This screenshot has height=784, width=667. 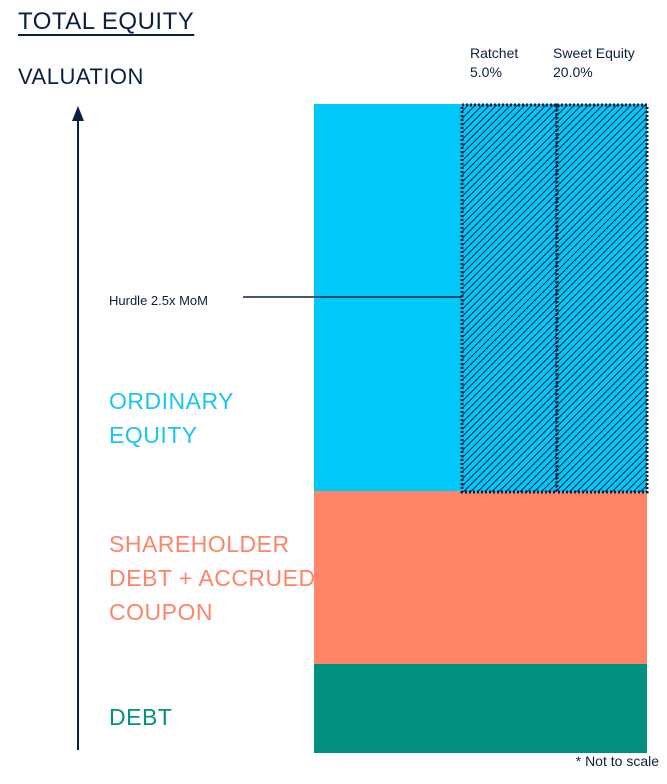 What do you see at coordinates (161, 612) in the screenshot?
I see `shareholder-debt-line3: COUPON` at bounding box center [161, 612].